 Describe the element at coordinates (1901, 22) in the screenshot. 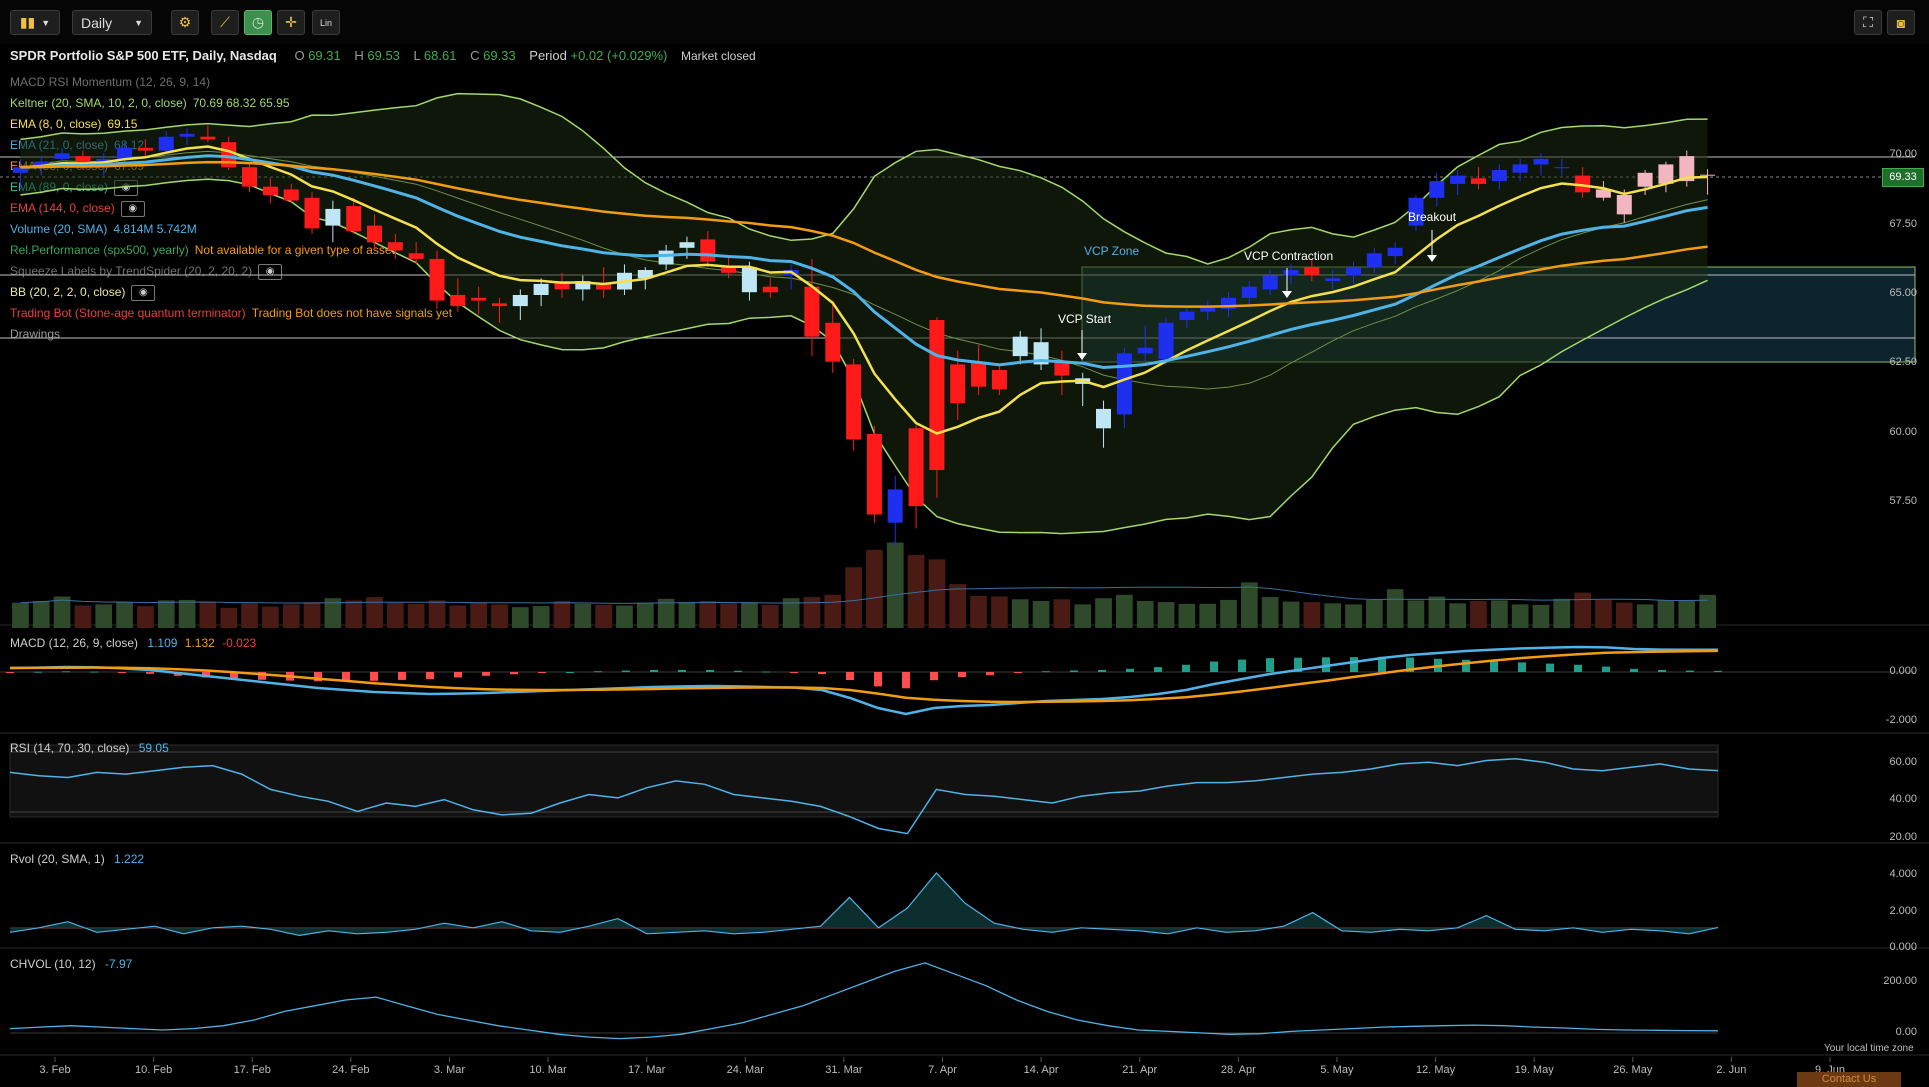

I see `snapshot-button: ◙` at that location.